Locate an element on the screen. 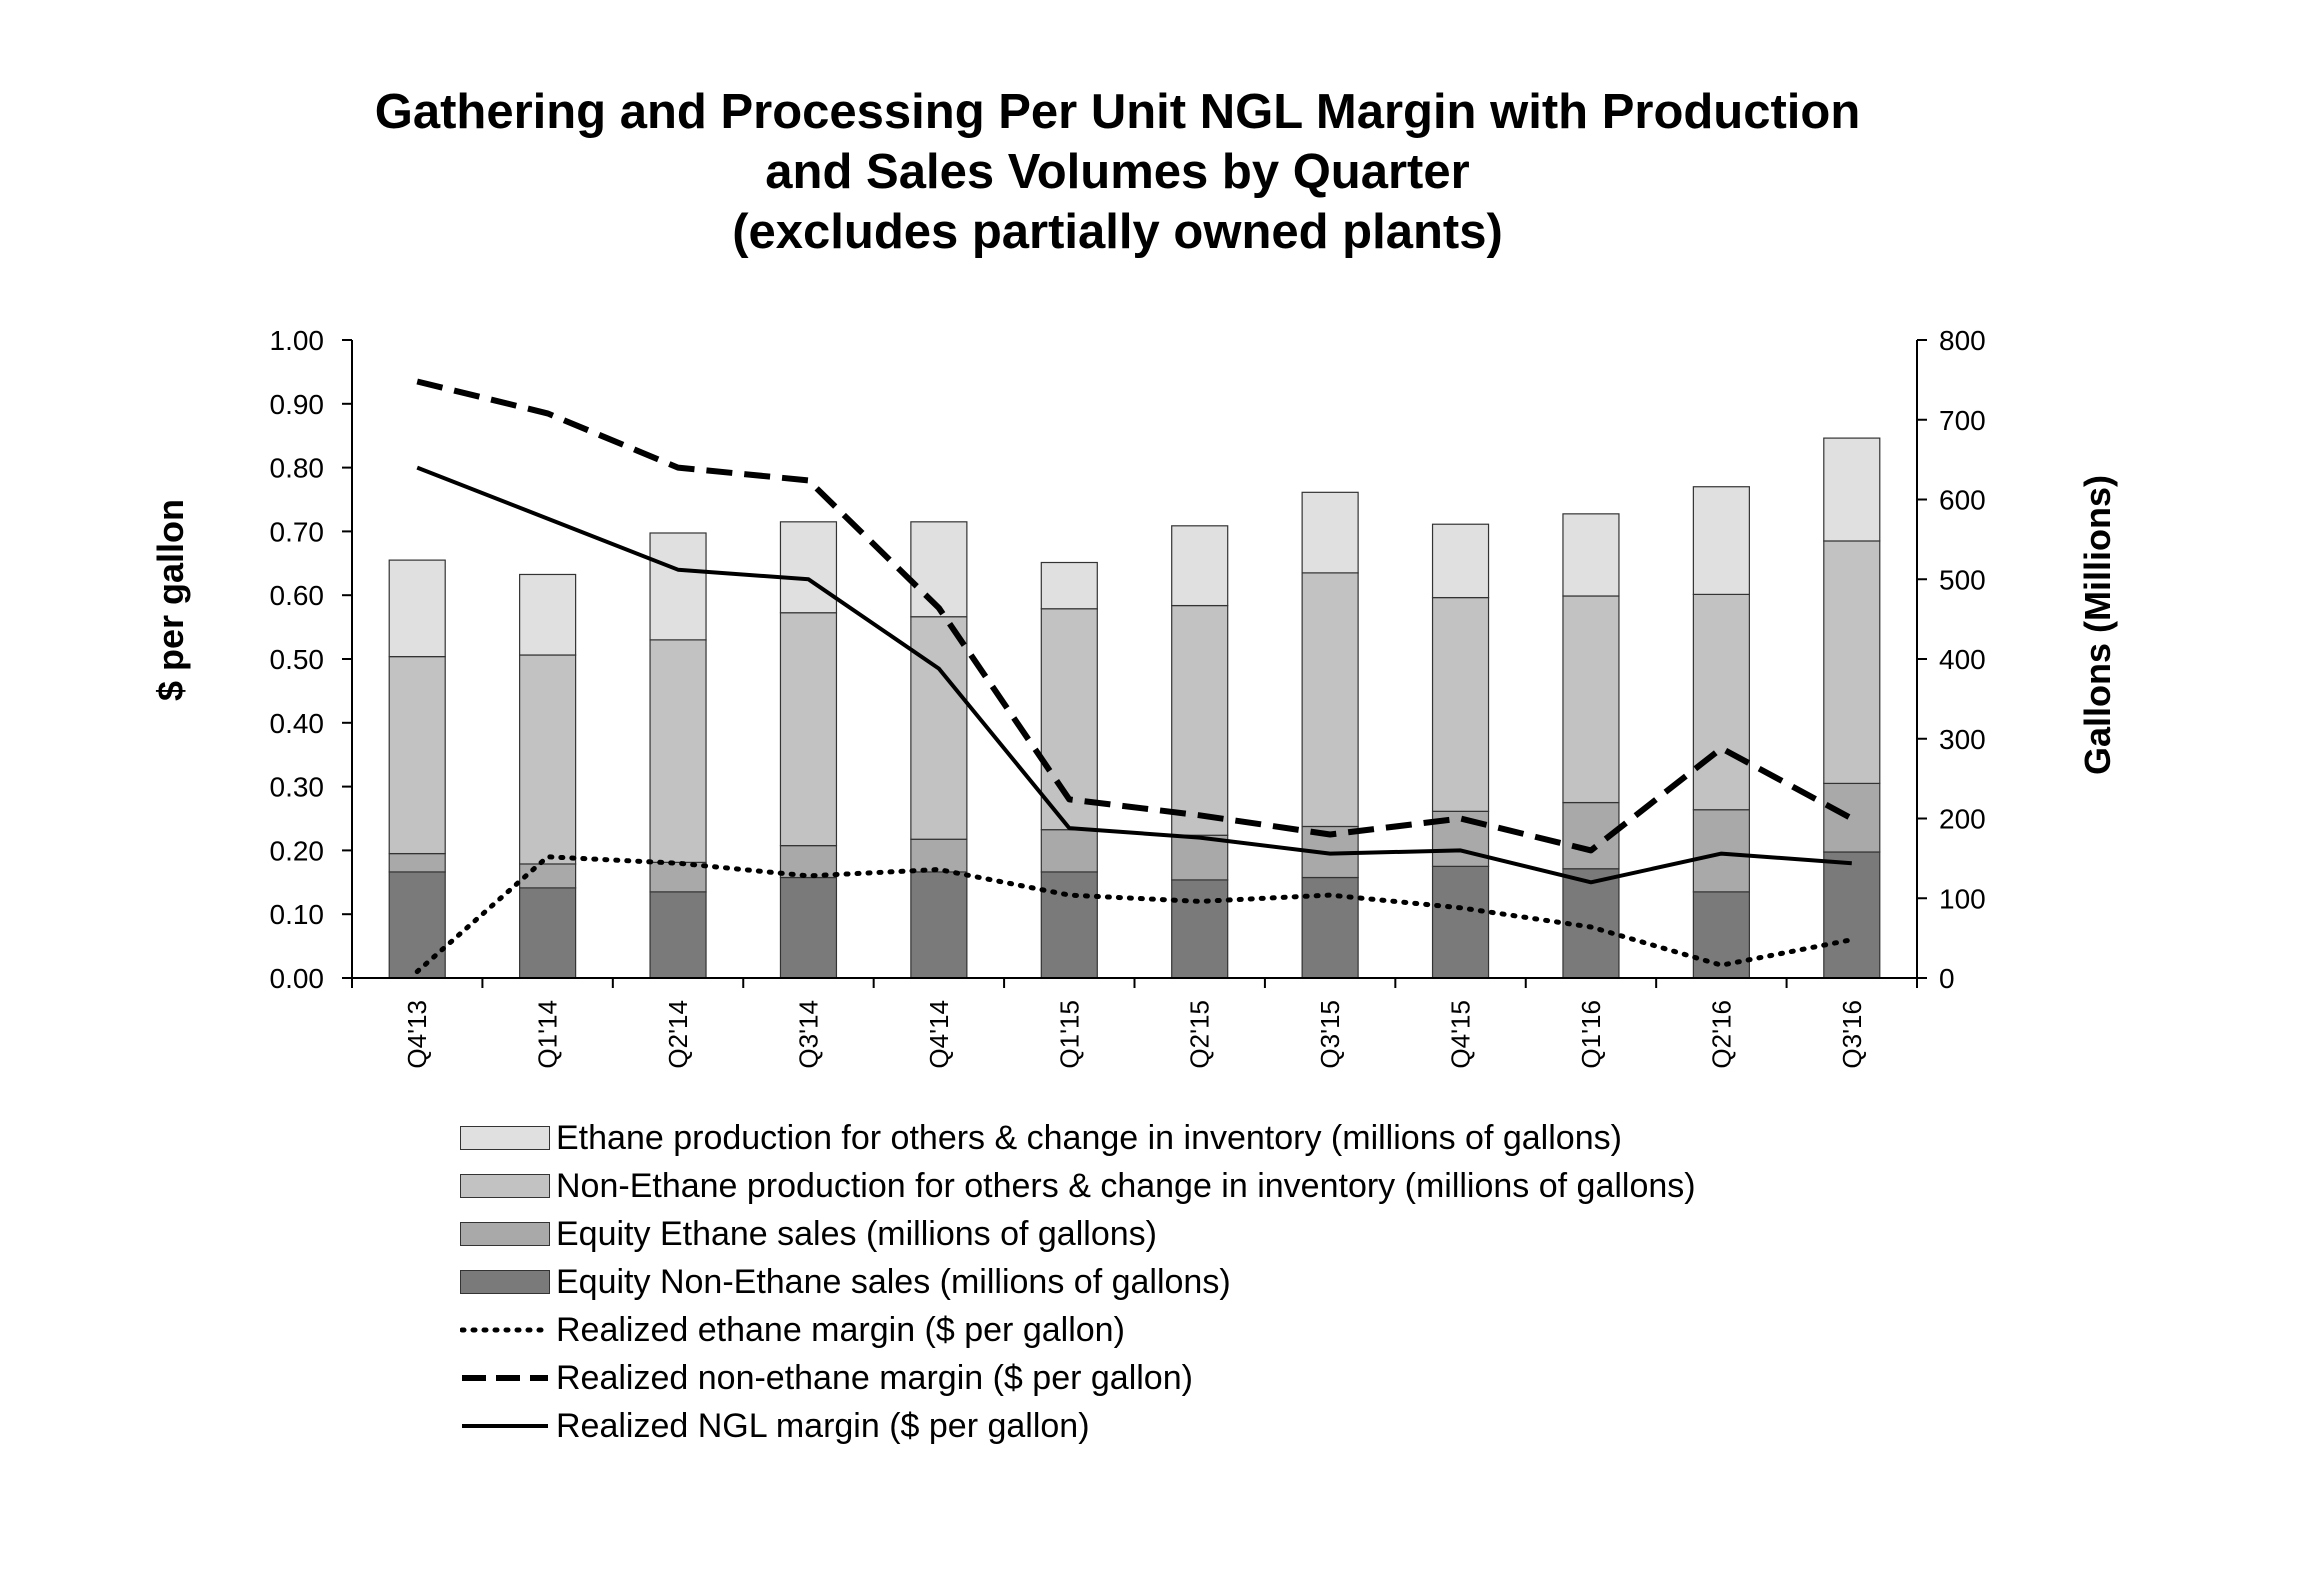 Image resolution: width=2300 pixels, height=1570 pixels. y-left-tick-label: 0.70 is located at coordinates (297, 531).